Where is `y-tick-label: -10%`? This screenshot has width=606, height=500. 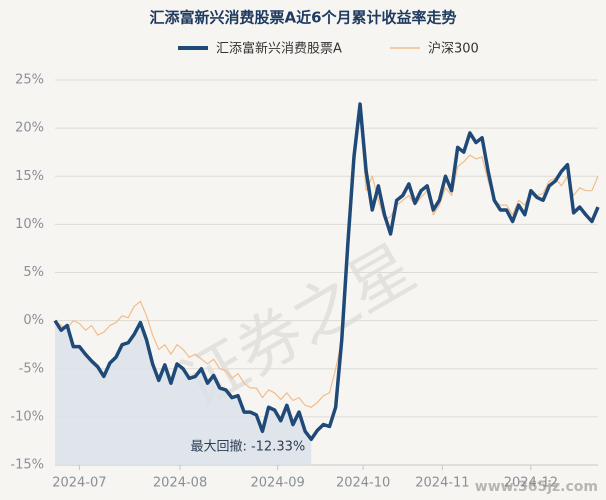
y-tick-label: -10% is located at coordinates (27, 416).